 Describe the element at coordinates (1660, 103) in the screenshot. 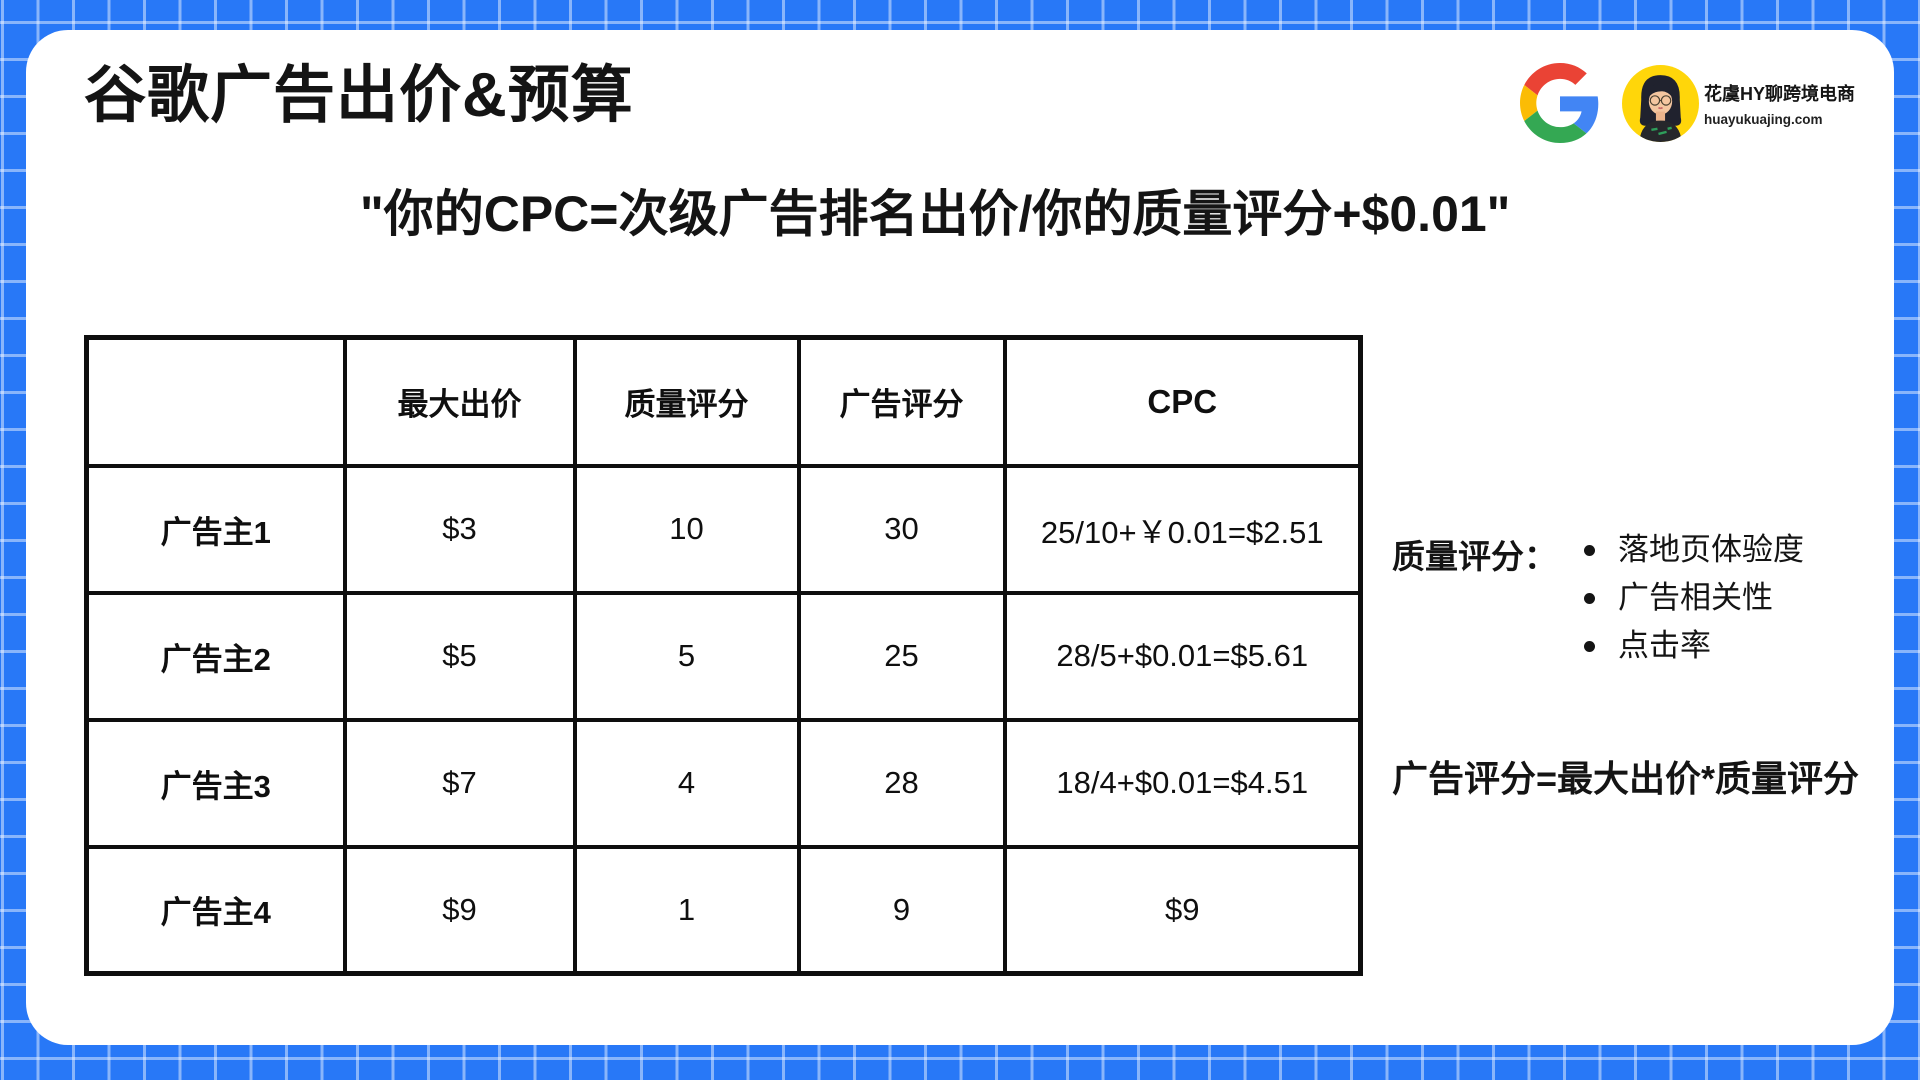

I see `channel-avatar` at that location.